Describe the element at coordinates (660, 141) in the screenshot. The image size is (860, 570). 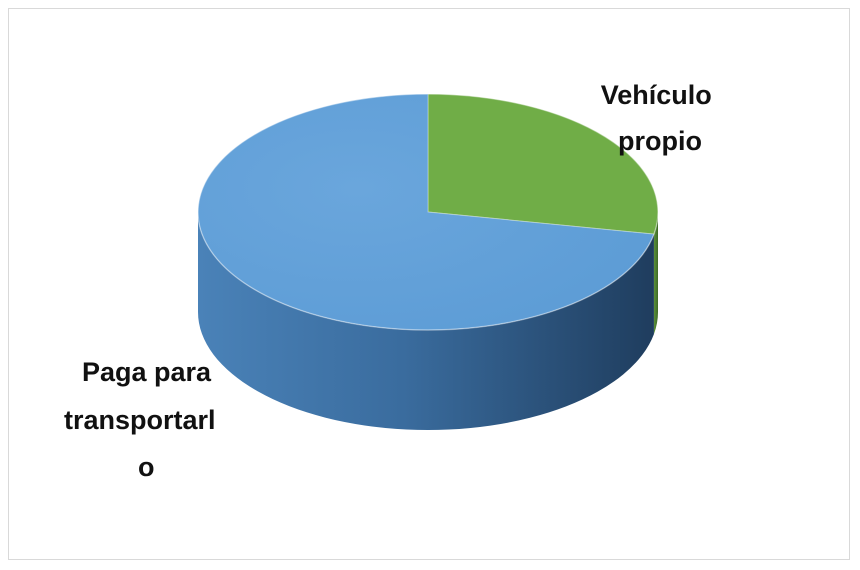
I see `label-line: propio` at that location.